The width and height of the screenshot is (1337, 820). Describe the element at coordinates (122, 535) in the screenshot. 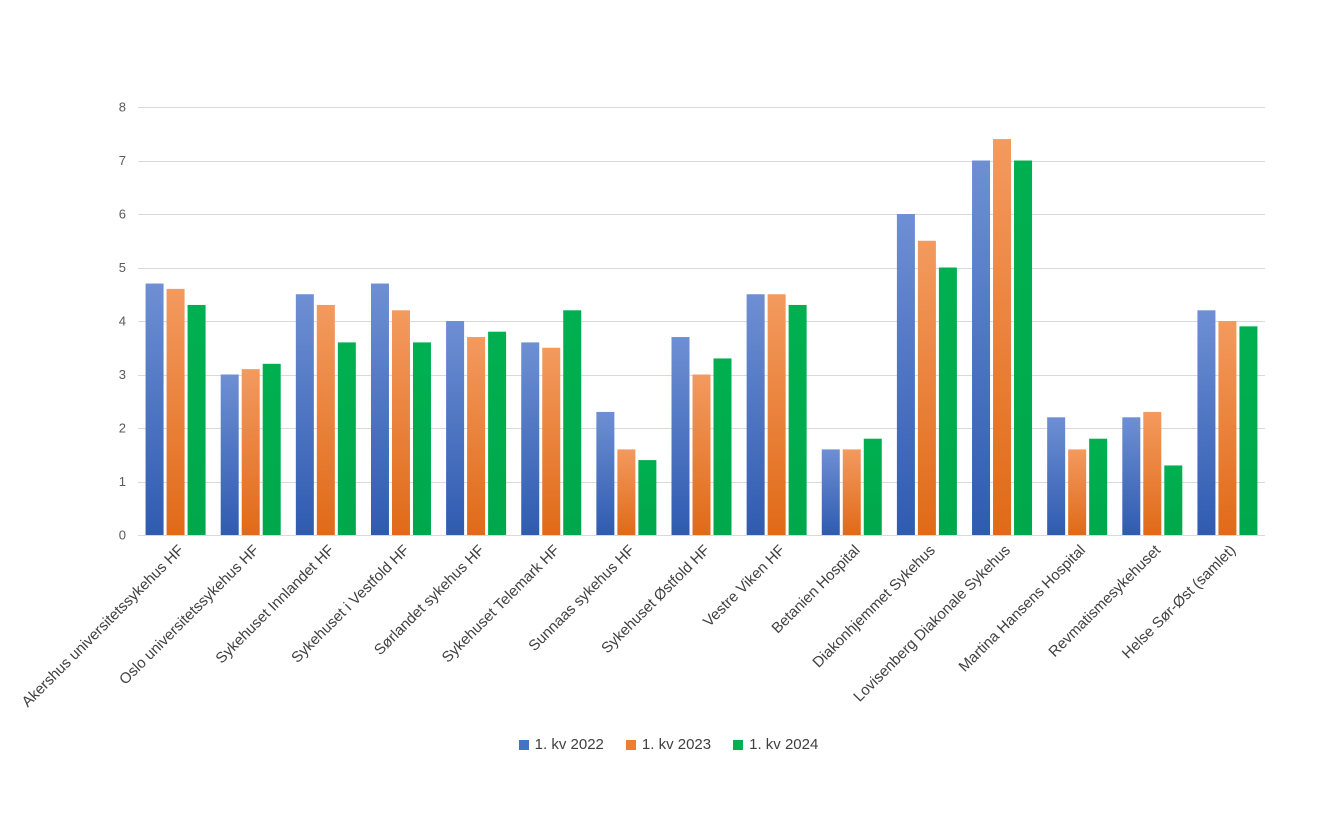

I see `y-tick-label: 0` at that location.